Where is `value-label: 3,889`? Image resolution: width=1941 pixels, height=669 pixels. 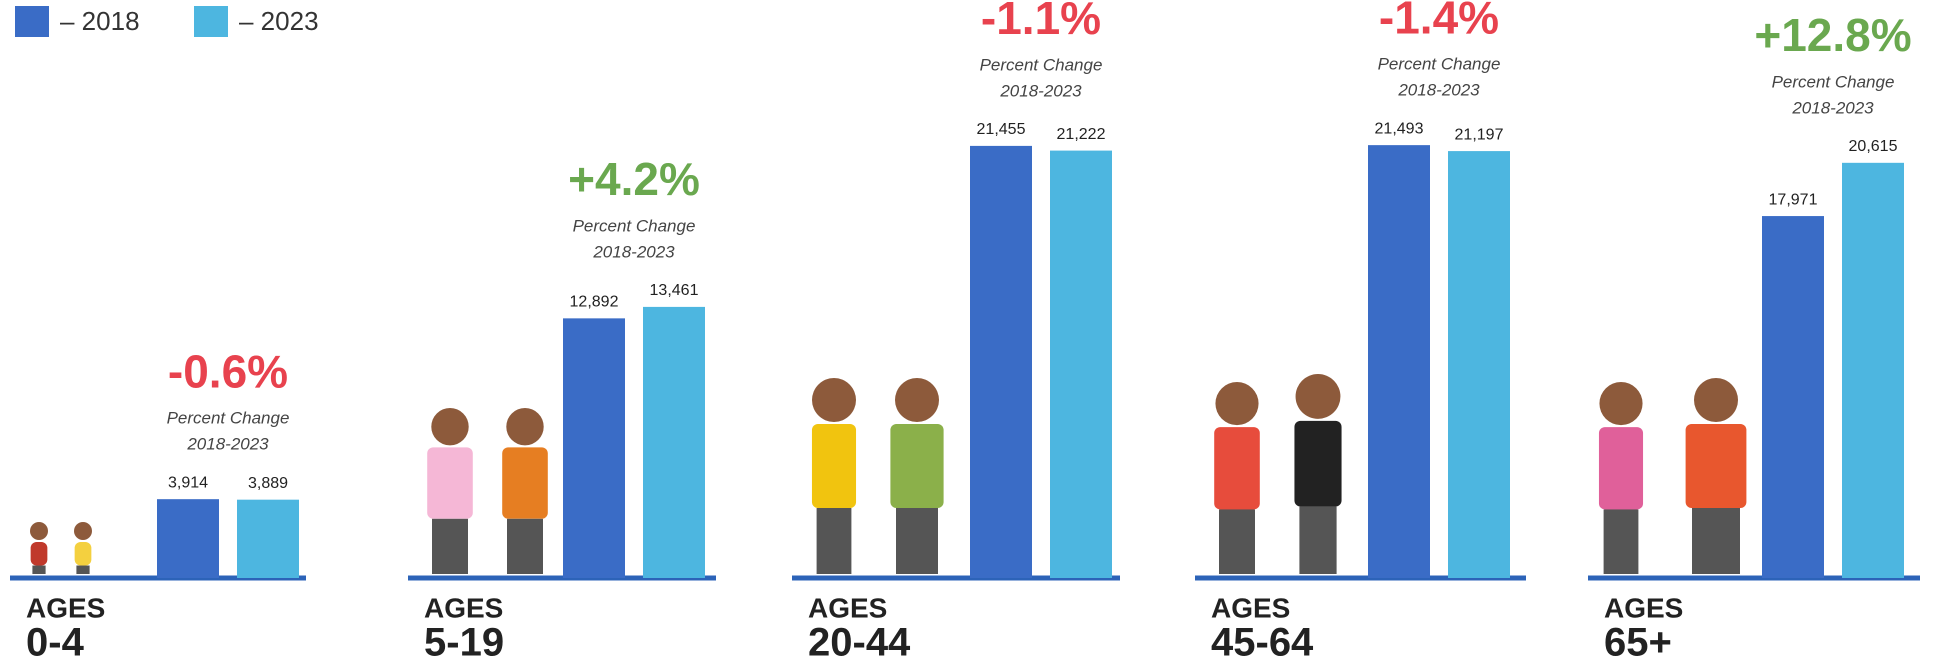 value-label: 3,889 is located at coordinates (268, 483).